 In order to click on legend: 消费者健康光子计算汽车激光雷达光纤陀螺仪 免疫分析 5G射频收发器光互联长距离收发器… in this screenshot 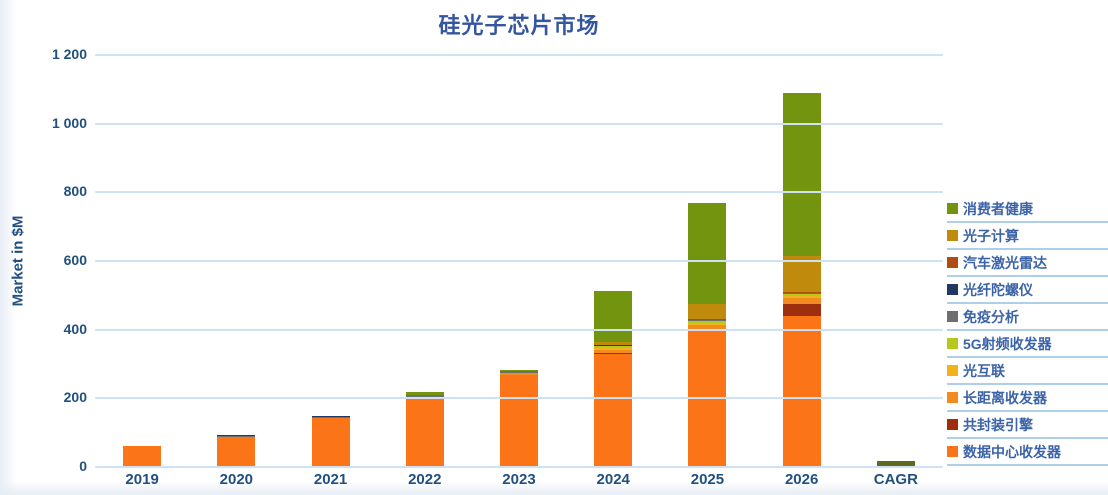, I will do `click(1027, 331)`.